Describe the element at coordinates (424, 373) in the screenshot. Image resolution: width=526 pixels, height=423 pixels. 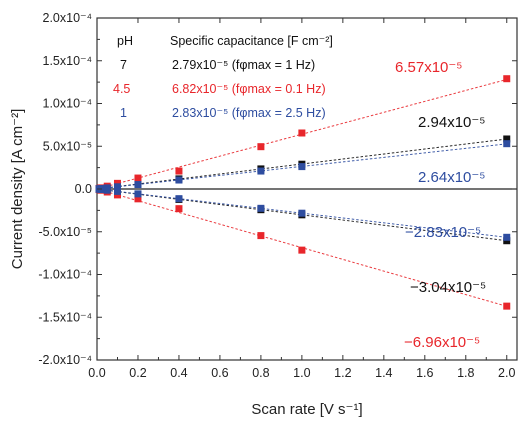
I see `x-tick-label: 1.6` at that location.